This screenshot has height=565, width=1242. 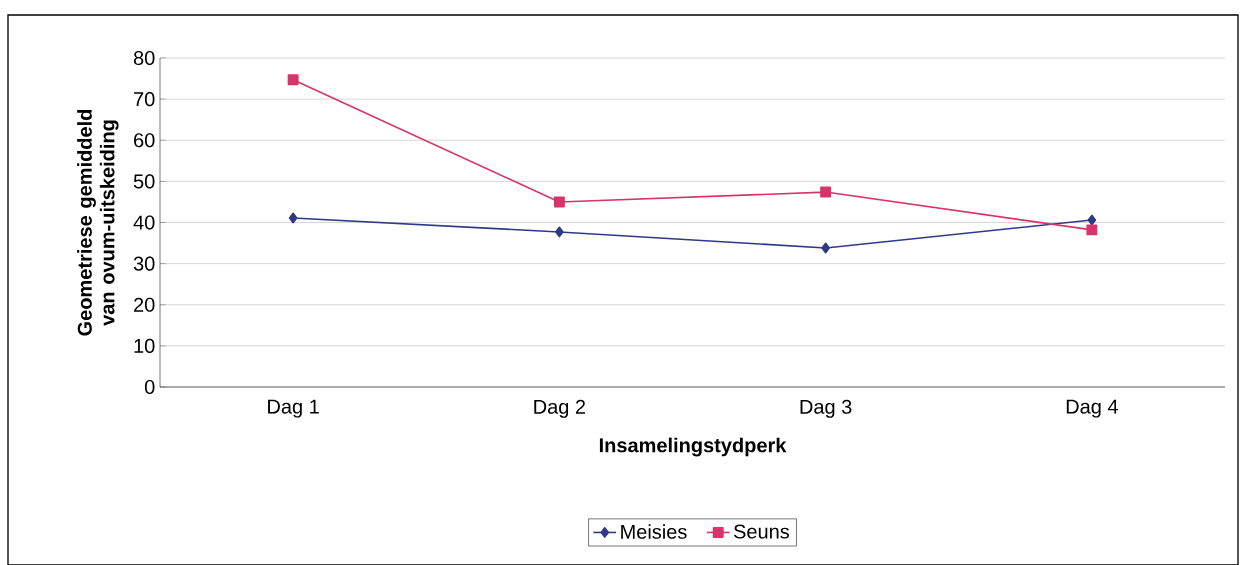 What do you see at coordinates (761, 531) in the screenshot?
I see `legend-label: Seuns` at bounding box center [761, 531].